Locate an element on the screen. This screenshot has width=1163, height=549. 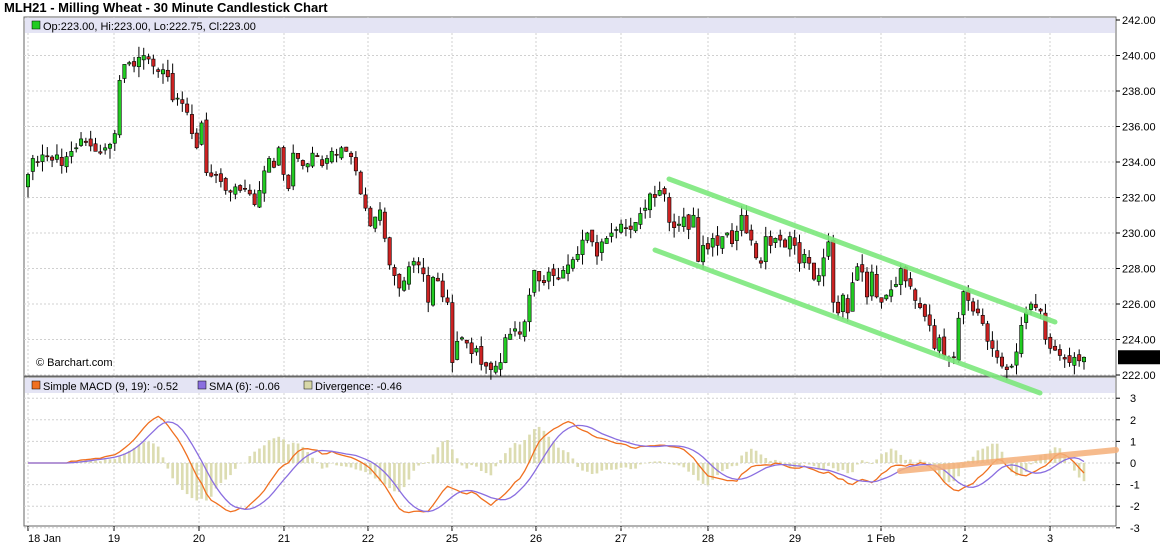
last-price-label: 223.00 is located at coordinates (1138, 358).